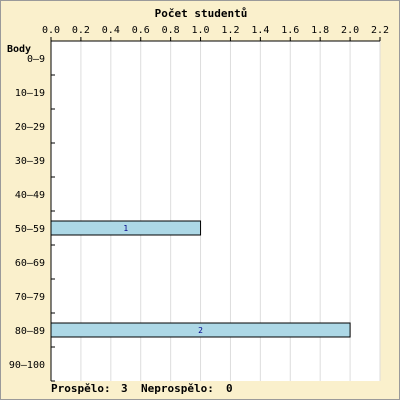 This screenshot has height=404, width=400. What do you see at coordinates (81, 388) in the screenshot?
I see `footer-passed-label: Prospělo:` at bounding box center [81, 388].